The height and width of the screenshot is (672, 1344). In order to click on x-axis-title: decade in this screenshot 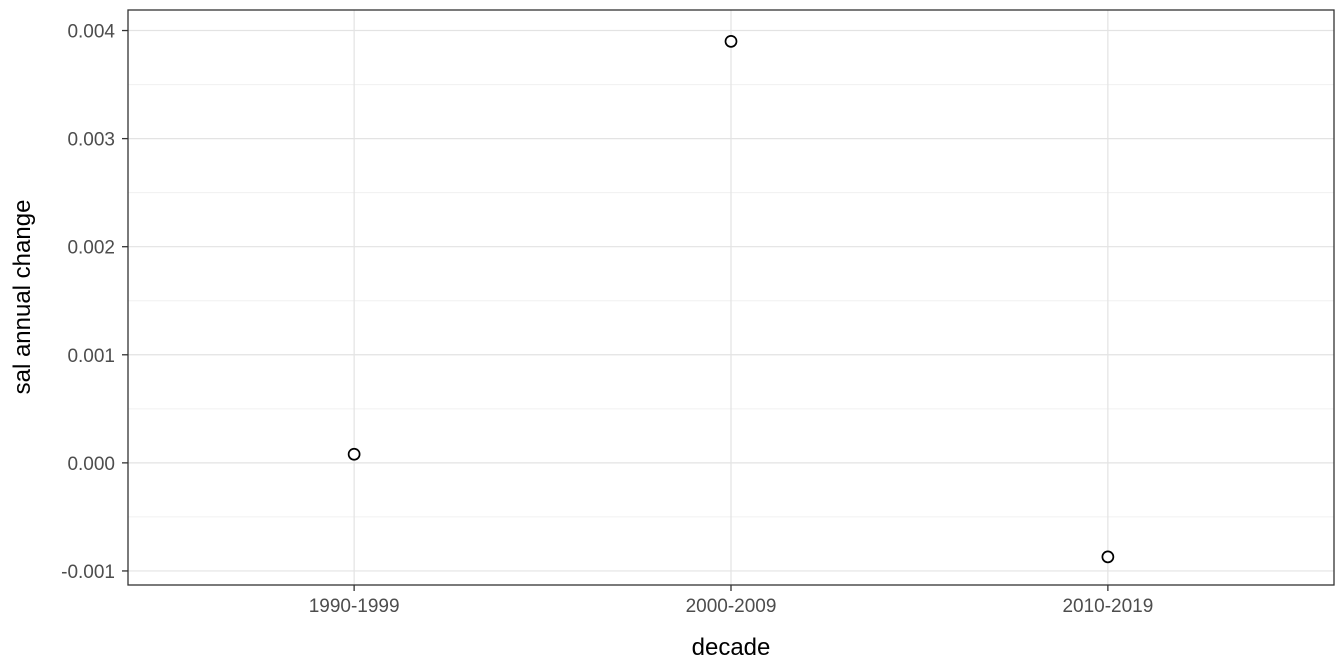, I will do `click(731, 647)`.